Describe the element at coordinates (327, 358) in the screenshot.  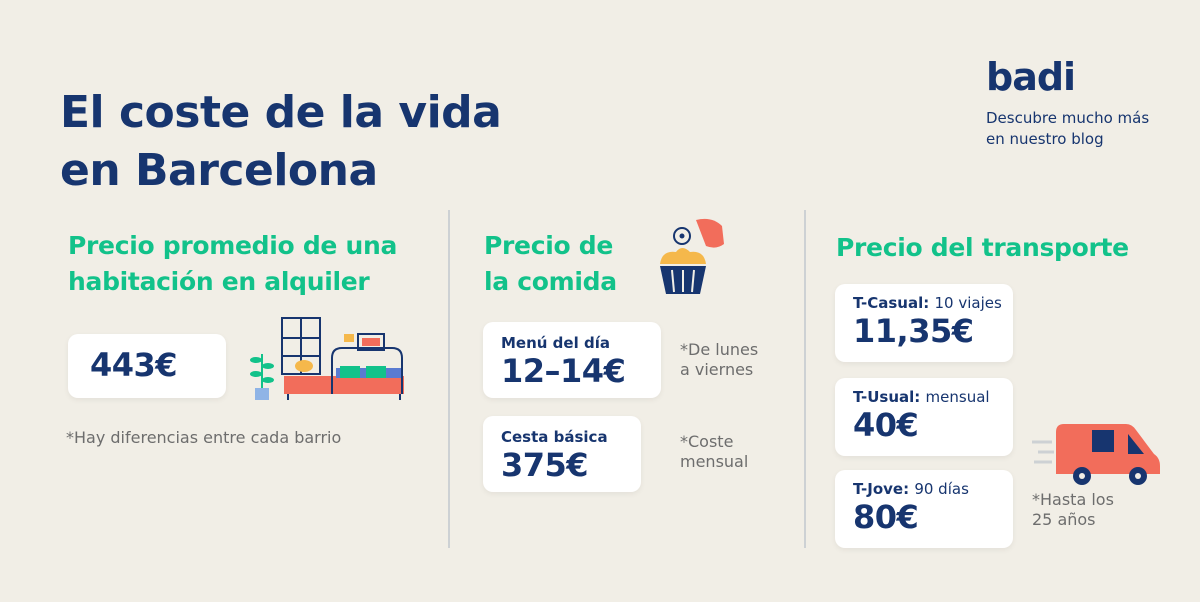
I see `room-illustration-icon` at that location.